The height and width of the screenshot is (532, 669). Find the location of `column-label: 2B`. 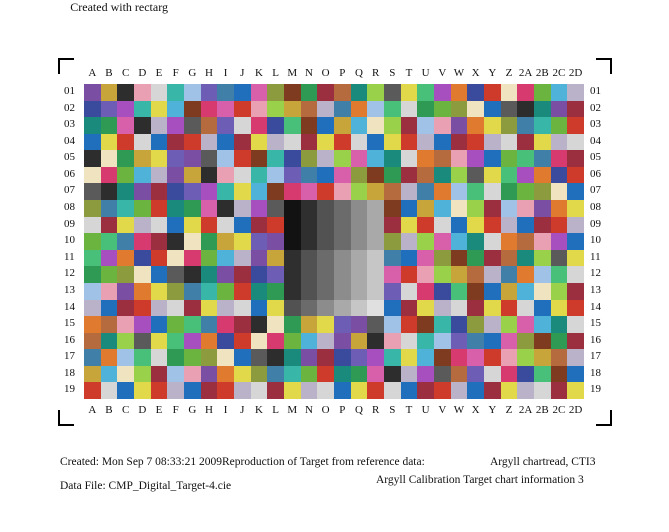

column-label: 2B is located at coordinates (542, 410).